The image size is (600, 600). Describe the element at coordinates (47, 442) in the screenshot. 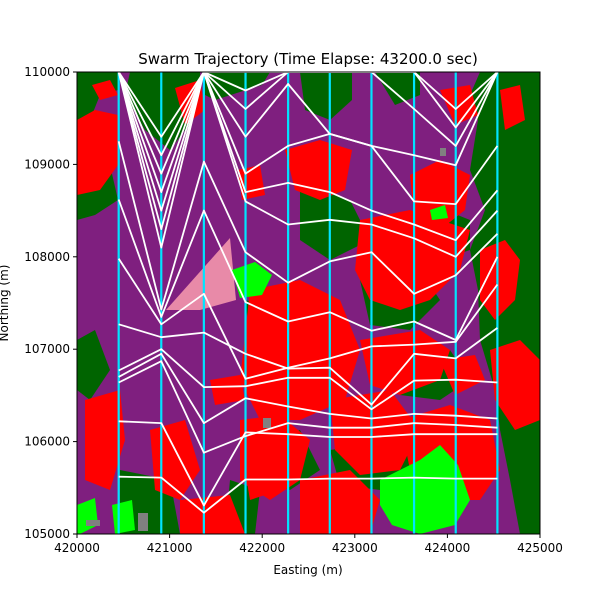

I see `y-tick-label: 106000` at that location.